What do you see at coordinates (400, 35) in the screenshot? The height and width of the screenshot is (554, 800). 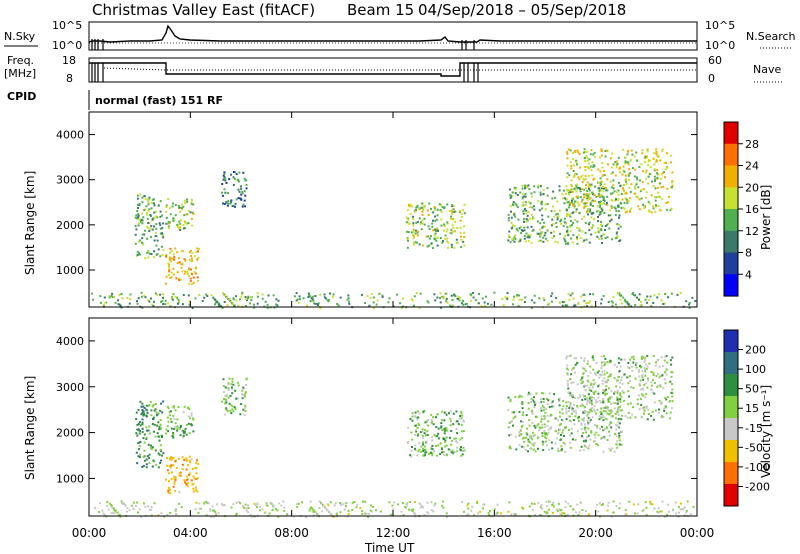 I see `noise-panel: N.Sky 10^5 10^0 N.Search 10^5 10^0` at bounding box center [400, 35].